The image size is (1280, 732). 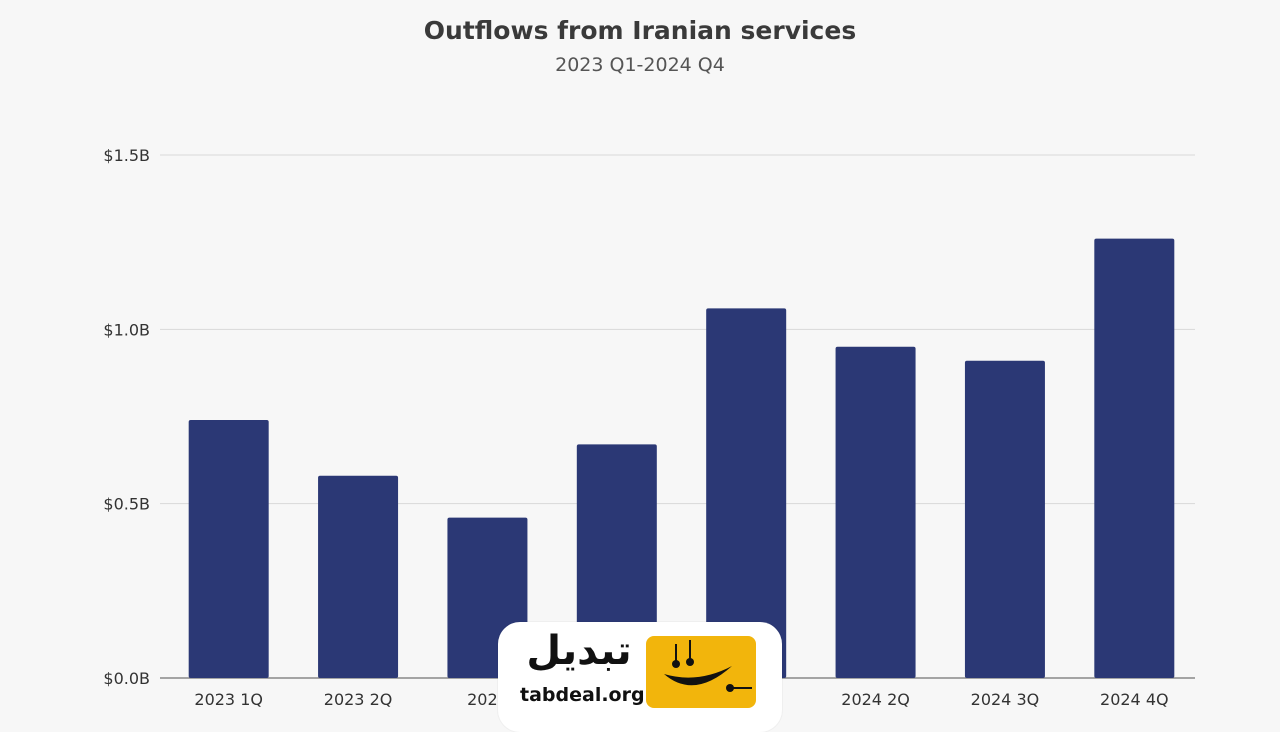 What do you see at coordinates (701, 672) in the screenshot?
I see `tabdeal-logo-icon` at bounding box center [701, 672].